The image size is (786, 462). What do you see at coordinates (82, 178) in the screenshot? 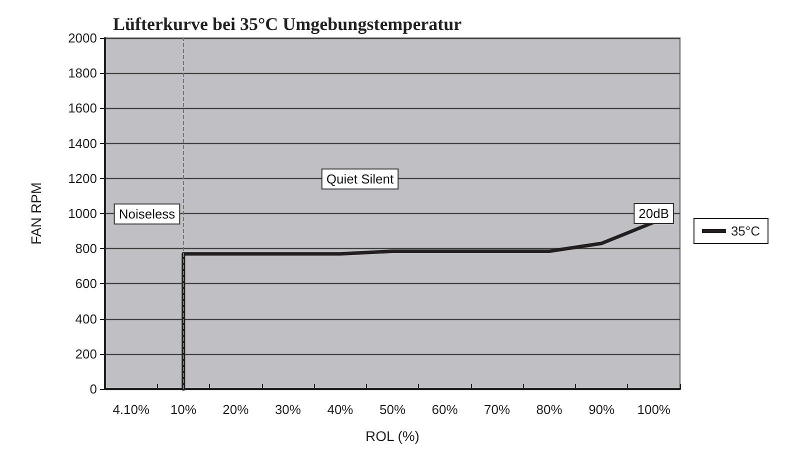
I see `y-tick-label: 1200` at bounding box center [82, 178].